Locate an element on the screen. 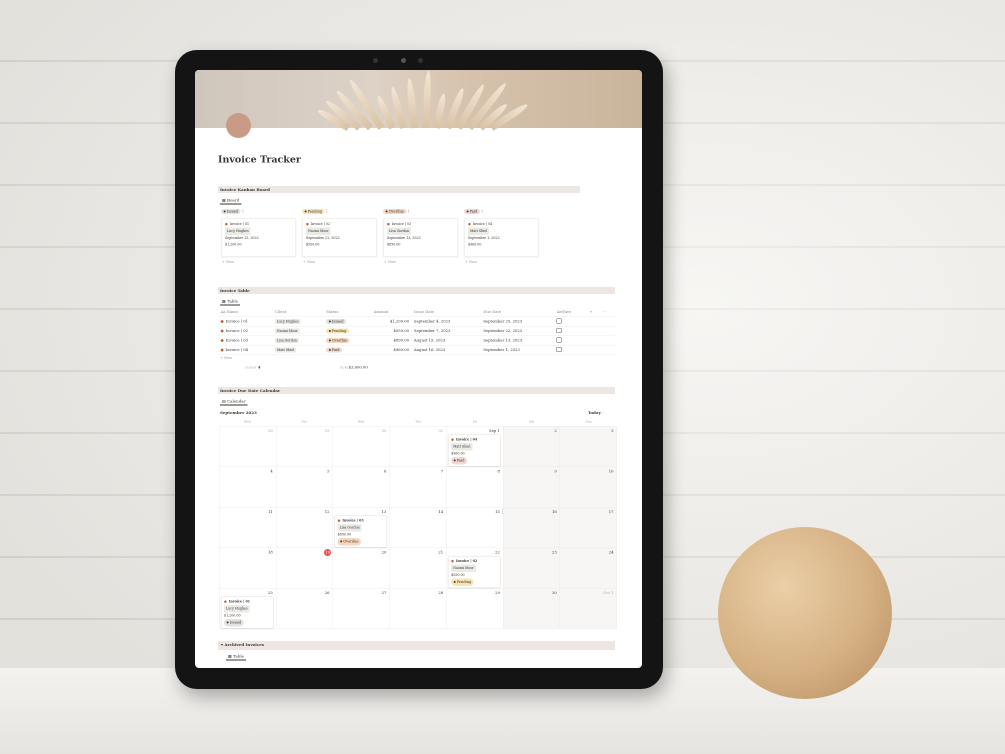 The height and width of the screenshot is (754, 1005). calendar-day: 16 is located at coordinates (532, 527).